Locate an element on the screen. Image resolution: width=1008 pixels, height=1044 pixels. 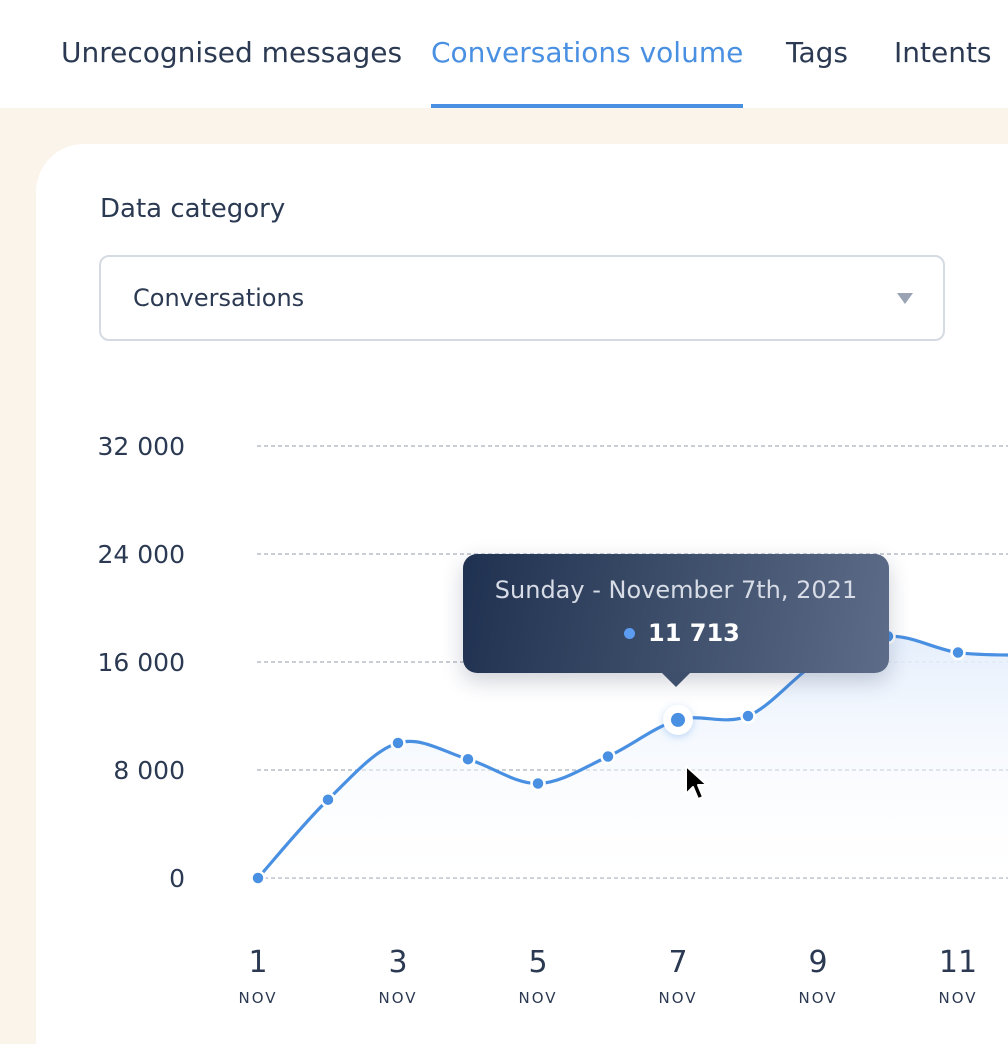
x-tick-label: 7 is located at coordinates (677, 962).